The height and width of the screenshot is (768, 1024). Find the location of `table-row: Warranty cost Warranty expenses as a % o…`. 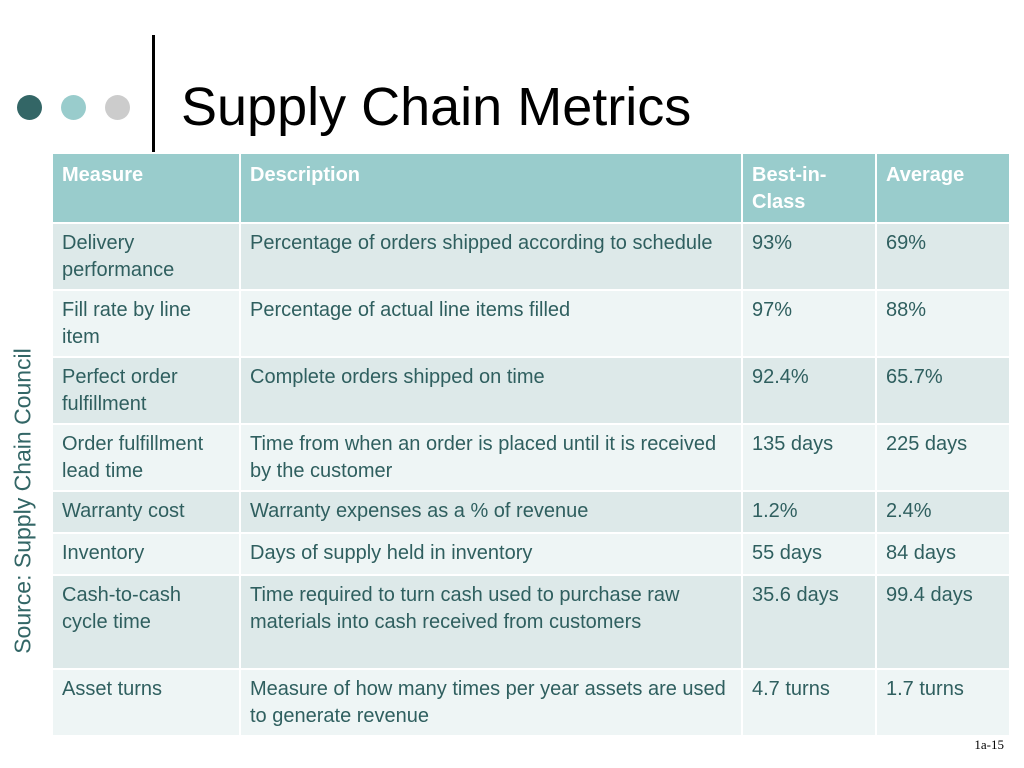

table-row: Warranty cost Warranty expenses as a % o… is located at coordinates (531, 512).